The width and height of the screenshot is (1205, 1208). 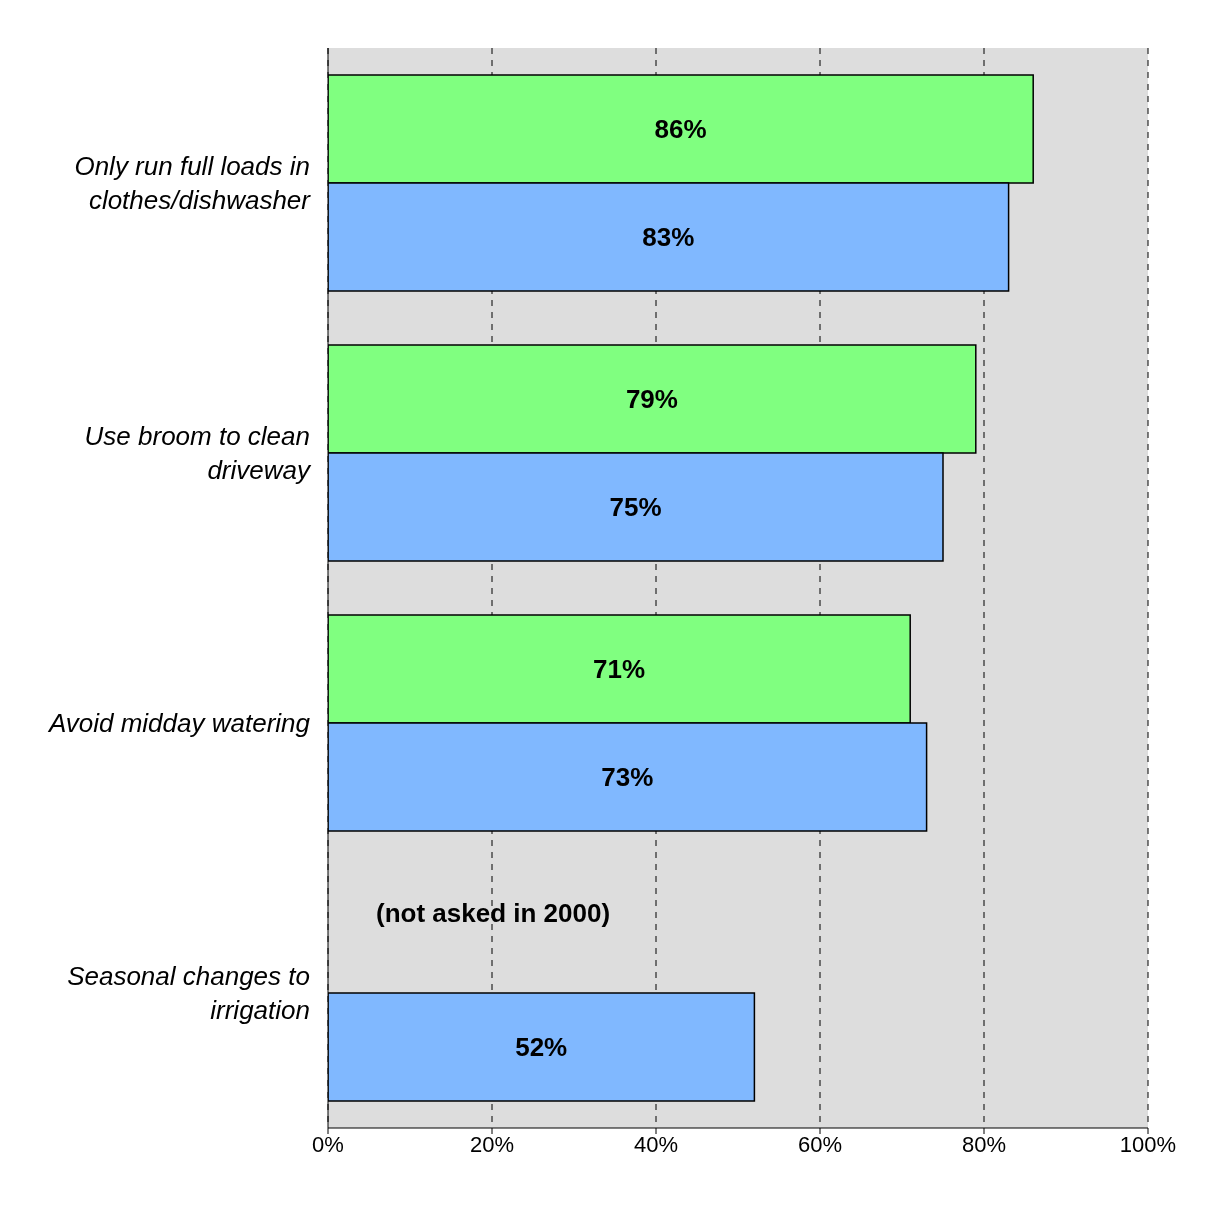 I want to click on data-label: 79%, so click(x=651, y=399).